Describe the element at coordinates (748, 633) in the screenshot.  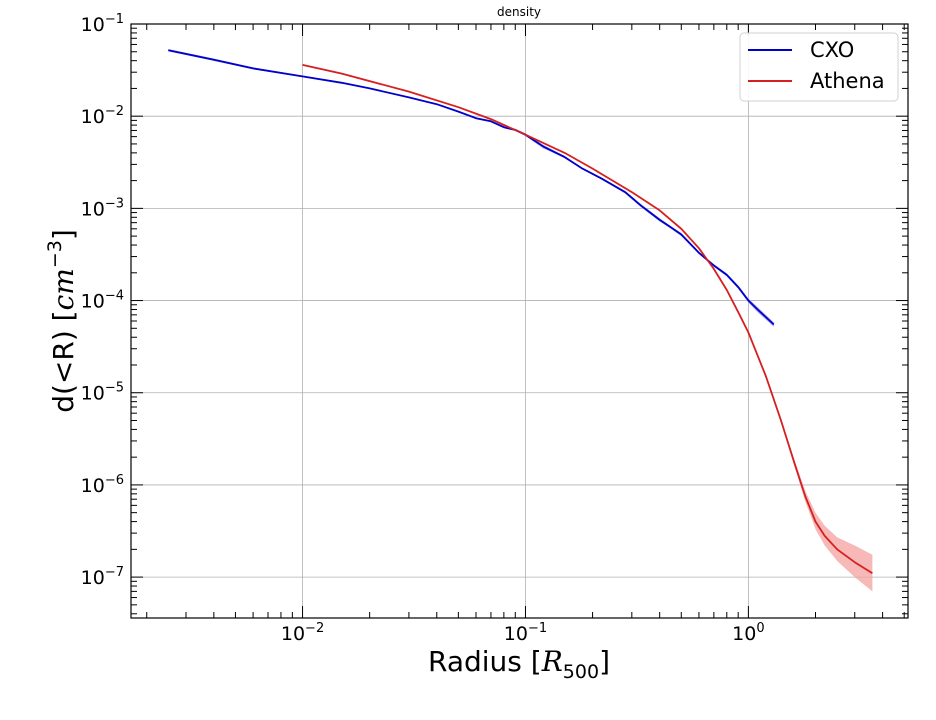
I see `x-tick-label-2: 10⁰` at that location.